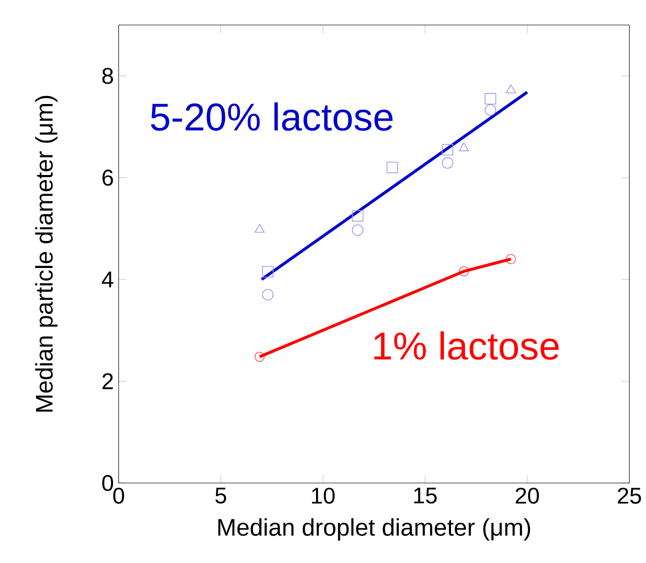  Describe the element at coordinates (107, 76) in the screenshot. I see `y-tick-label: 8` at that location.